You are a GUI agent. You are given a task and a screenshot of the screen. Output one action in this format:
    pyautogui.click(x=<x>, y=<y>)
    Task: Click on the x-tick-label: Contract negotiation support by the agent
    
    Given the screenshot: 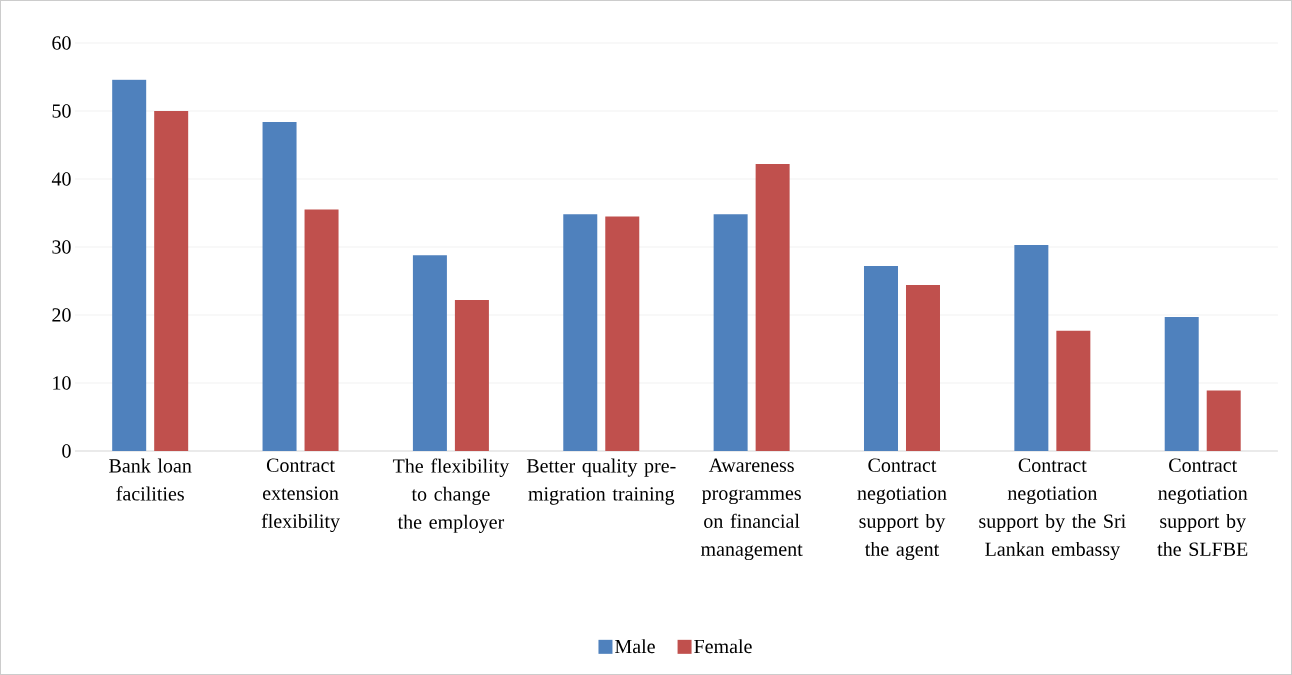 What is the action you would take?
    pyautogui.click(x=902, y=509)
    